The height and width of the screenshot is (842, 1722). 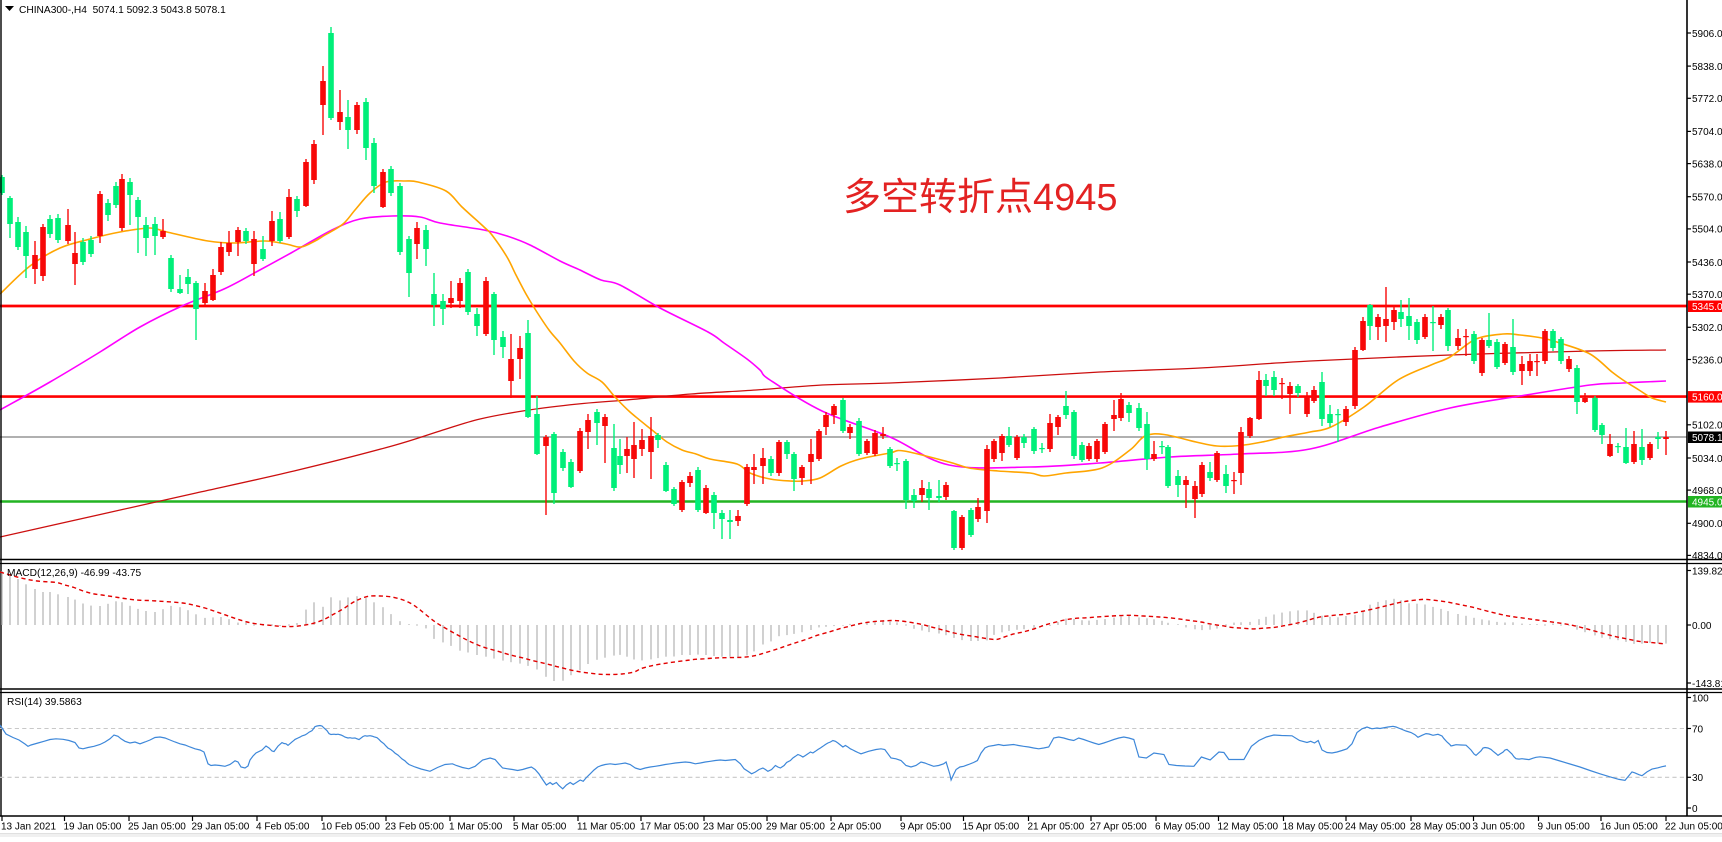 What do you see at coordinates (1707, 491) in the screenshot?
I see `svg-text: 4968.0` at bounding box center [1707, 491].